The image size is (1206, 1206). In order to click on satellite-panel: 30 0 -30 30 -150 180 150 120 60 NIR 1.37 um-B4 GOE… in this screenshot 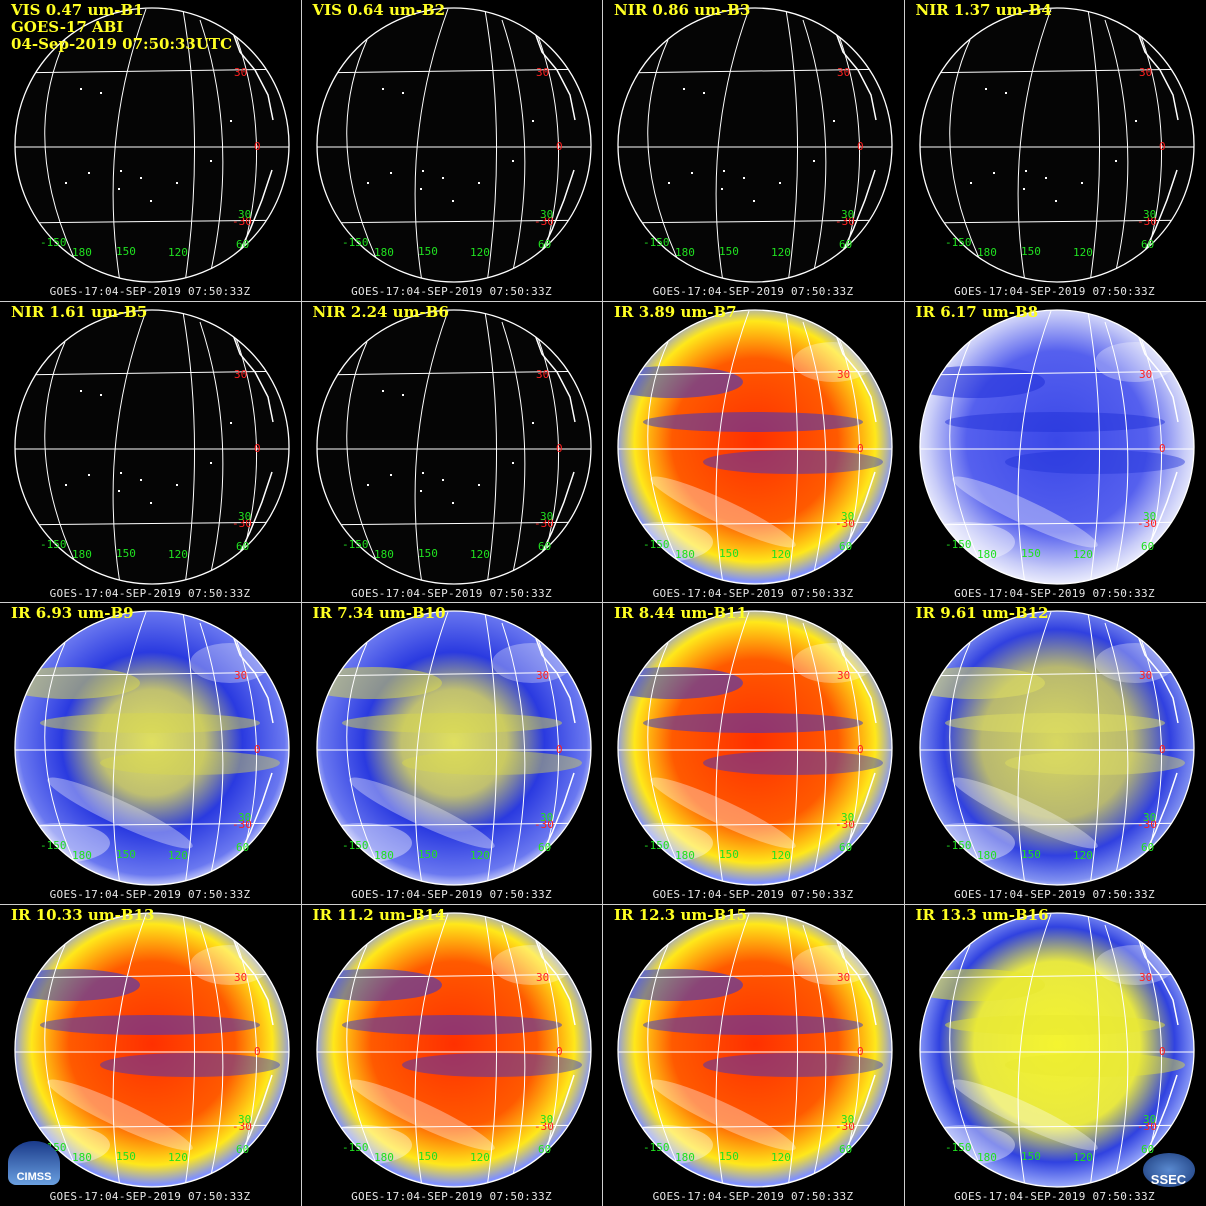, I will do `click(1054, 150)`.